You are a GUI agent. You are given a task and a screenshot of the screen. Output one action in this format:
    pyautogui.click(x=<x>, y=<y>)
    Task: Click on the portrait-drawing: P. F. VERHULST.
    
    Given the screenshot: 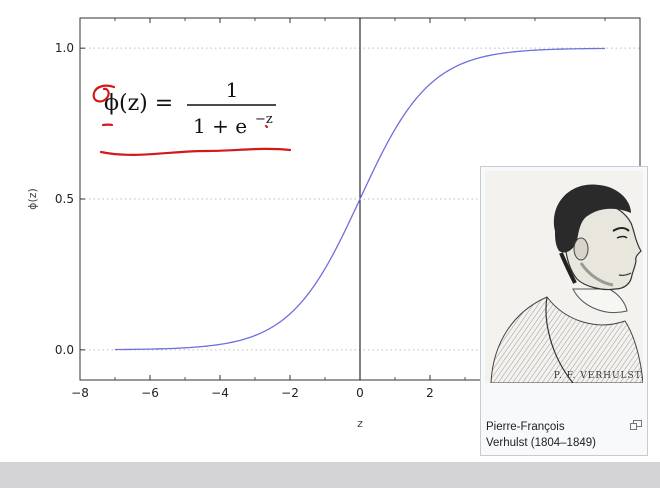 What is the action you would take?
    pyautogui.click(x=566, y=283)
    